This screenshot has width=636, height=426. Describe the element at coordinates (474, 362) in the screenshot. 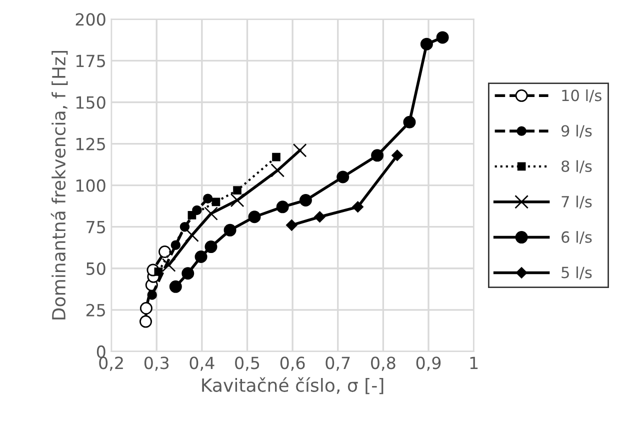

I see `x-tick-label: 1` at that location.